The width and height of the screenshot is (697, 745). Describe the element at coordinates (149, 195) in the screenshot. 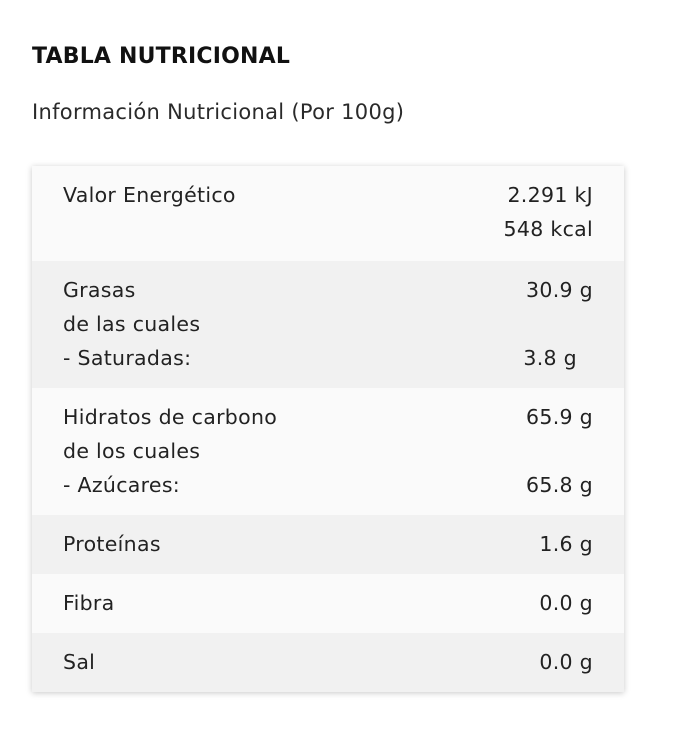

I see `energy-label: Valor Energético` at that location.